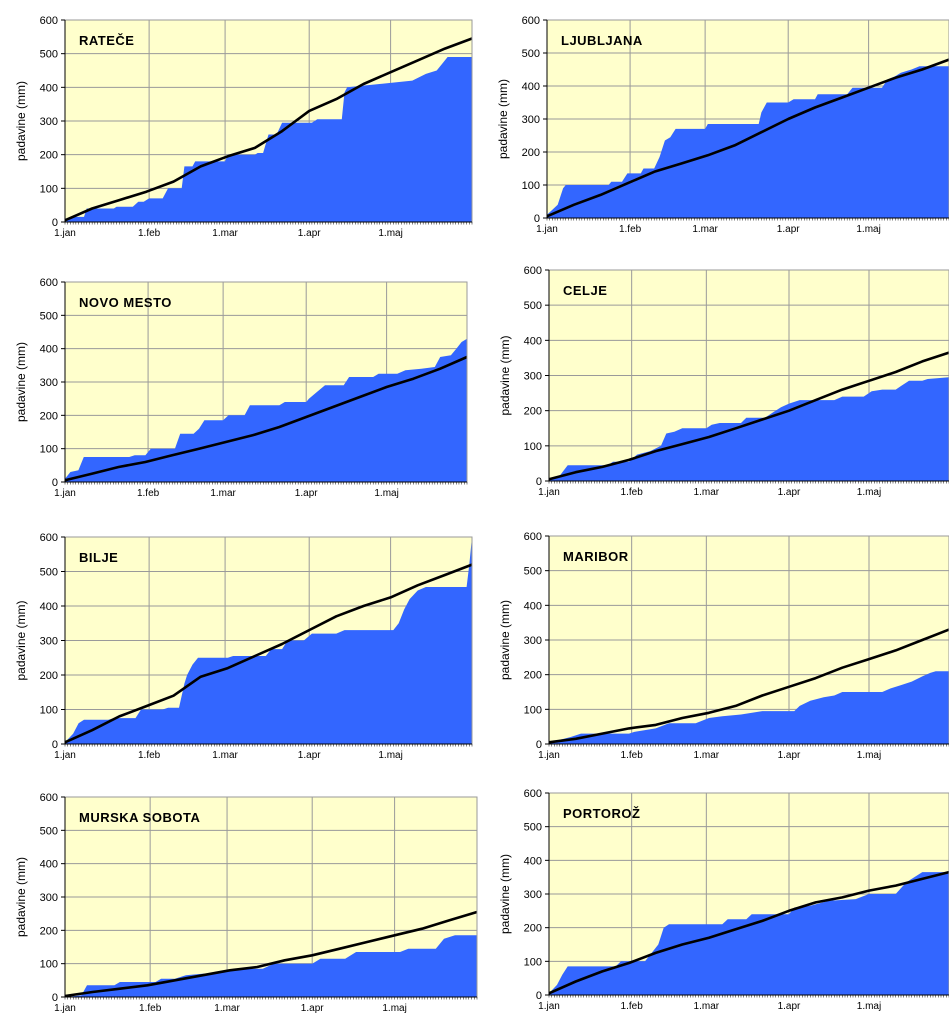  What do you see at coordinates (596, 556) in the screenshot?
I see `chart-title: MARIBOR` at bounding box center [596, 556].